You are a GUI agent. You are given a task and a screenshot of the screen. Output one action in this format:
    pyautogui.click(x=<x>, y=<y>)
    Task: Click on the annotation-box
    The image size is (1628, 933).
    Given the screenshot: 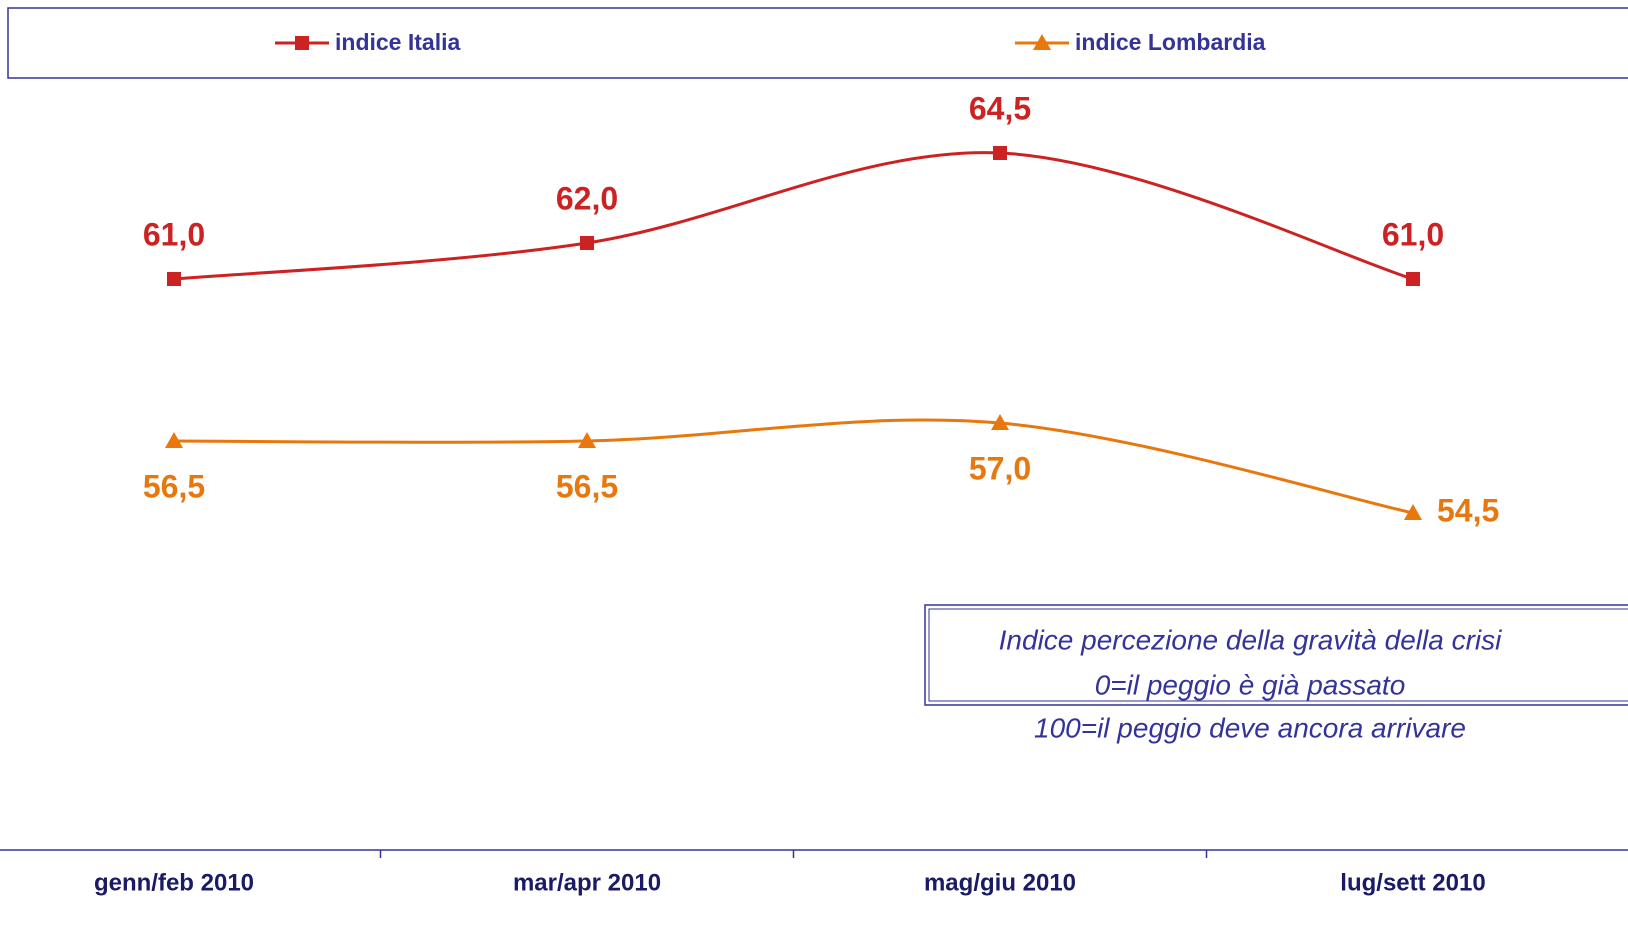 What is the action you would take?
    pyautogui.click(x=1276, y=655)
    